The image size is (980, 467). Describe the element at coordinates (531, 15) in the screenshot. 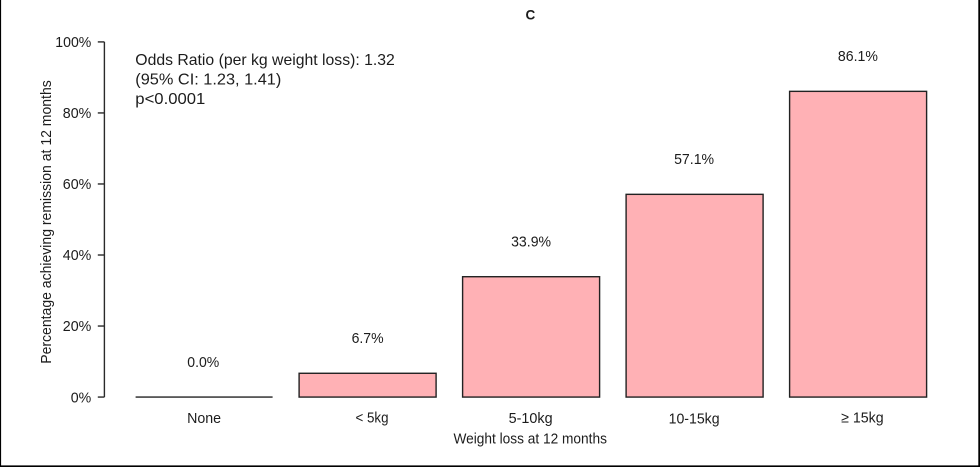

I see `svg-text: C` at that location.